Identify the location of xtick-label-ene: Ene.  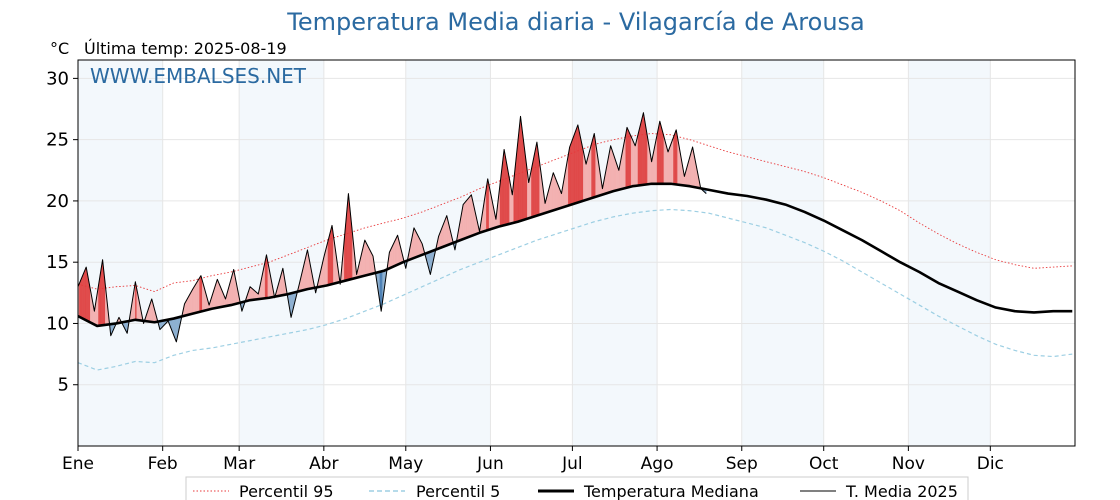
(78, 464).